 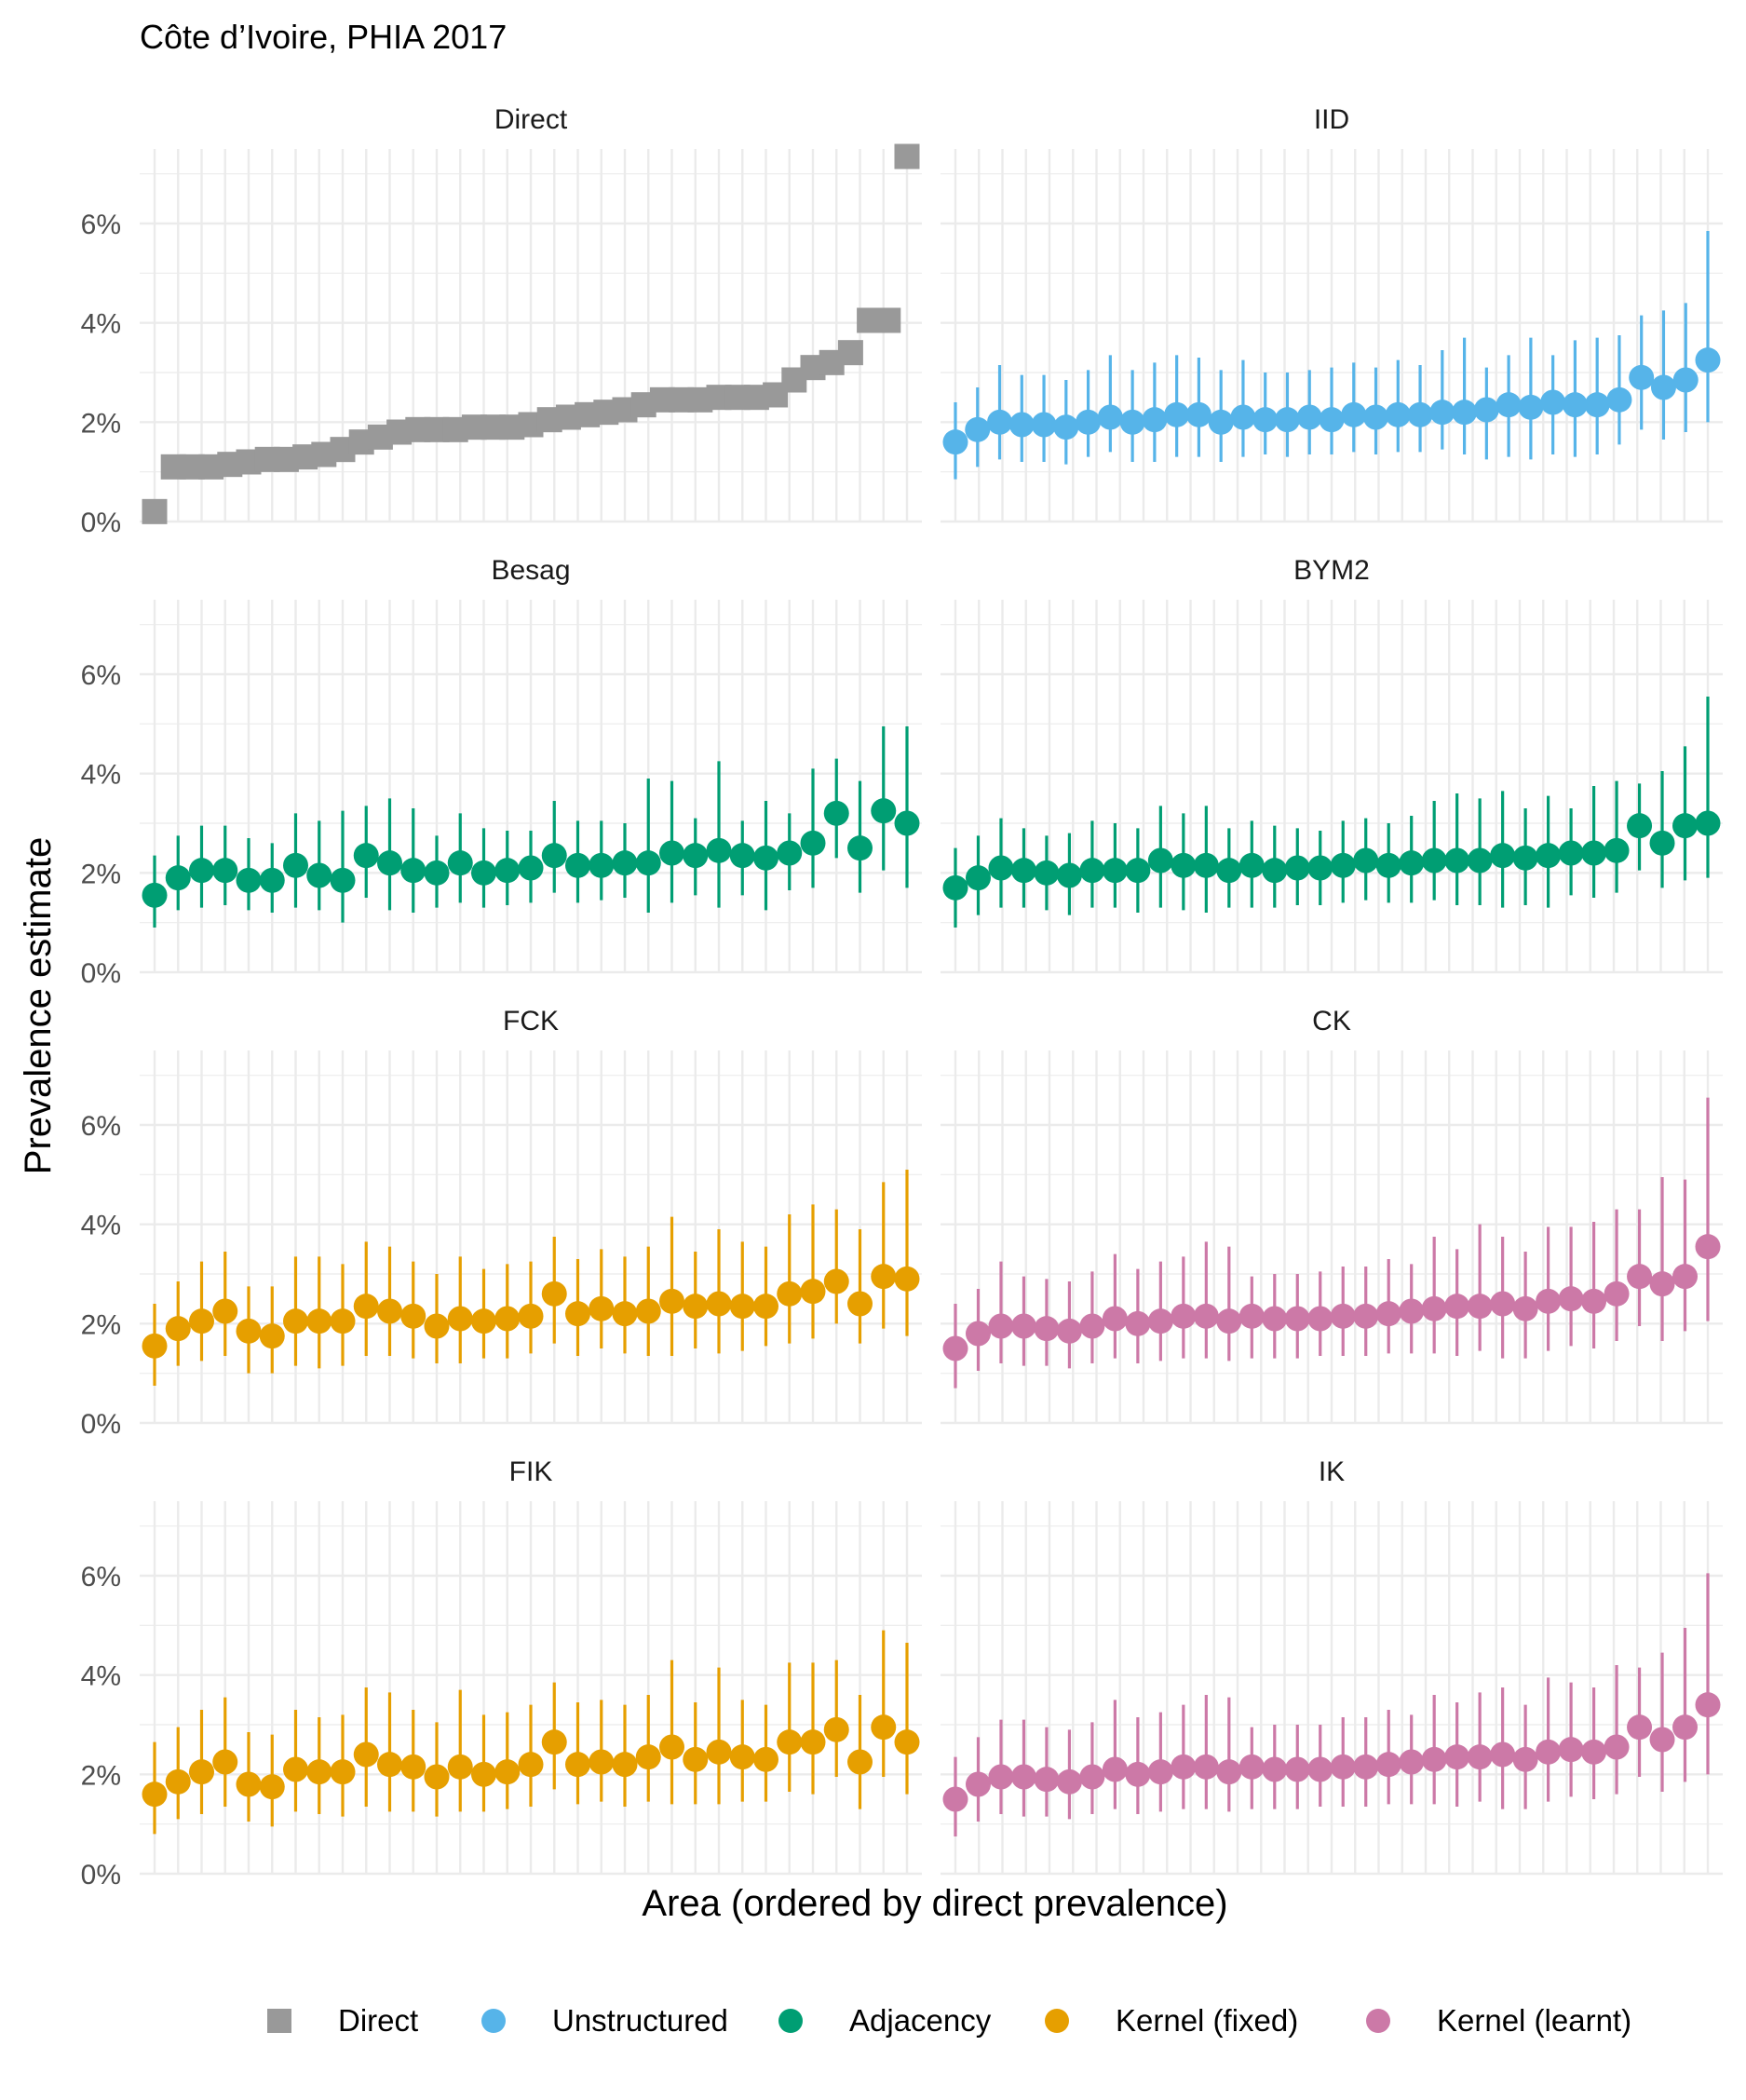 I want to click on panel-strip-label: Besag, so click(x=530, y=570).